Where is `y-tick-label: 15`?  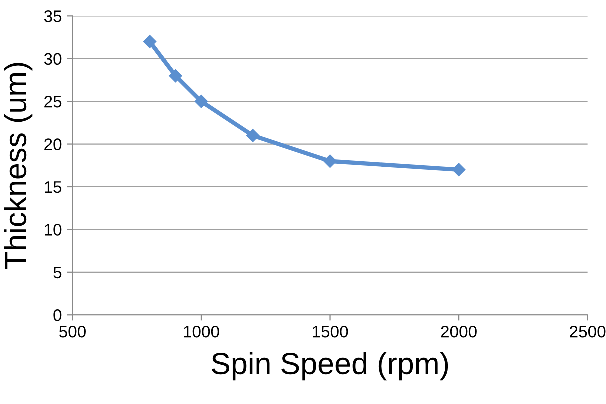 y-tick-label: 15 is located at coordinates (53, 188).